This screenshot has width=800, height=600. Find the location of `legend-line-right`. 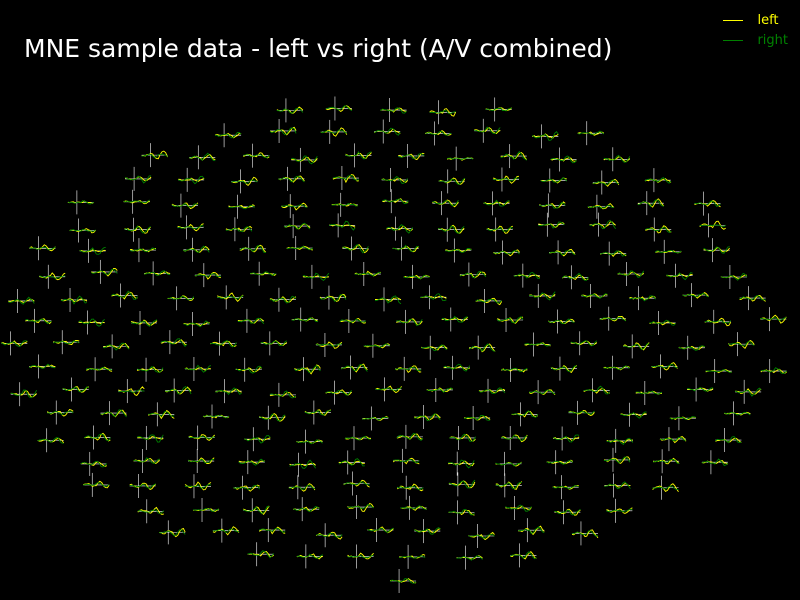

legend-line-right is located at coordinates (733, 40).